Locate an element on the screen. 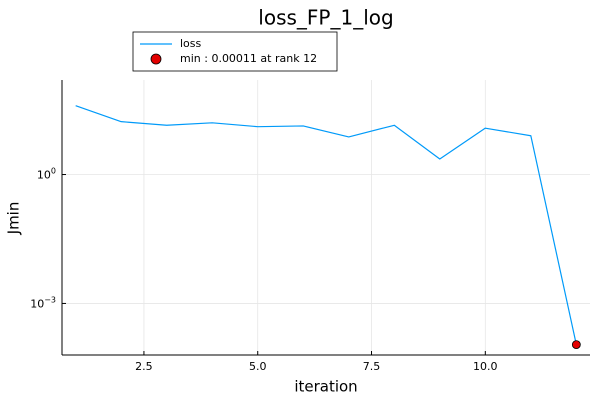 The height and width of the screenshot is (400, 600). x-tick-label-1: 5.0 is located at coordinates (258, 366).